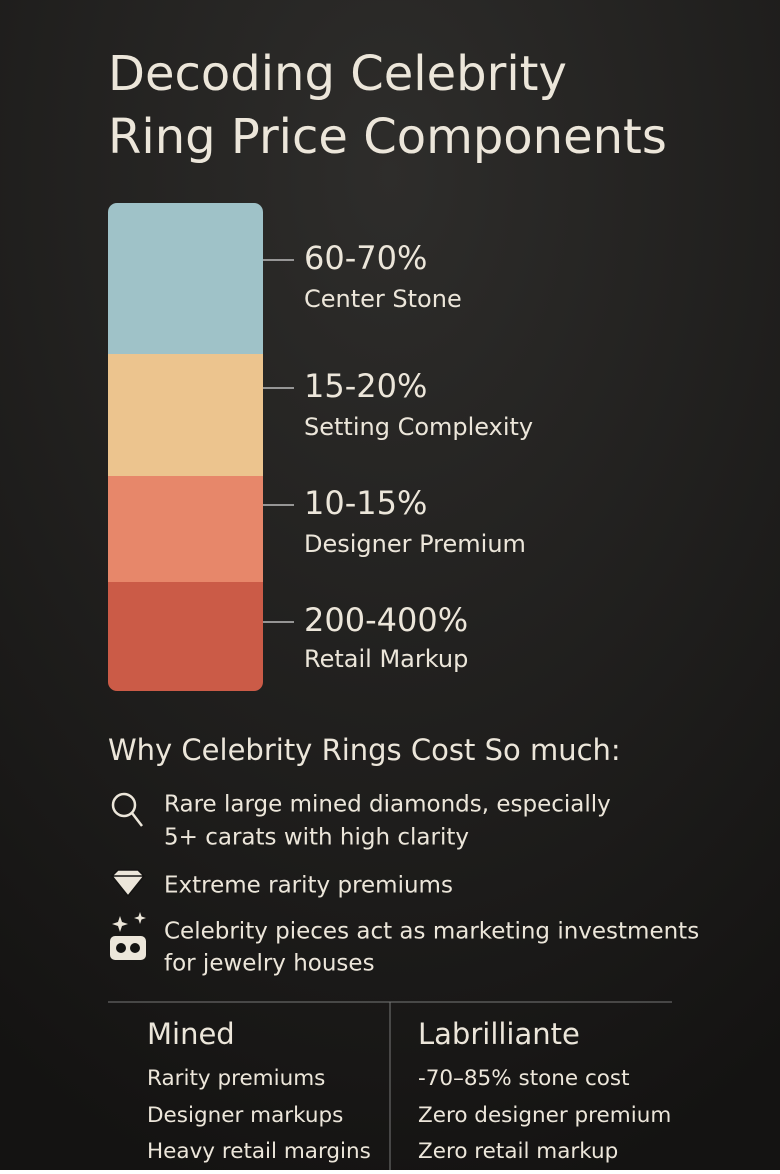  I want to click on icon-sparkle, so click(128, 936).